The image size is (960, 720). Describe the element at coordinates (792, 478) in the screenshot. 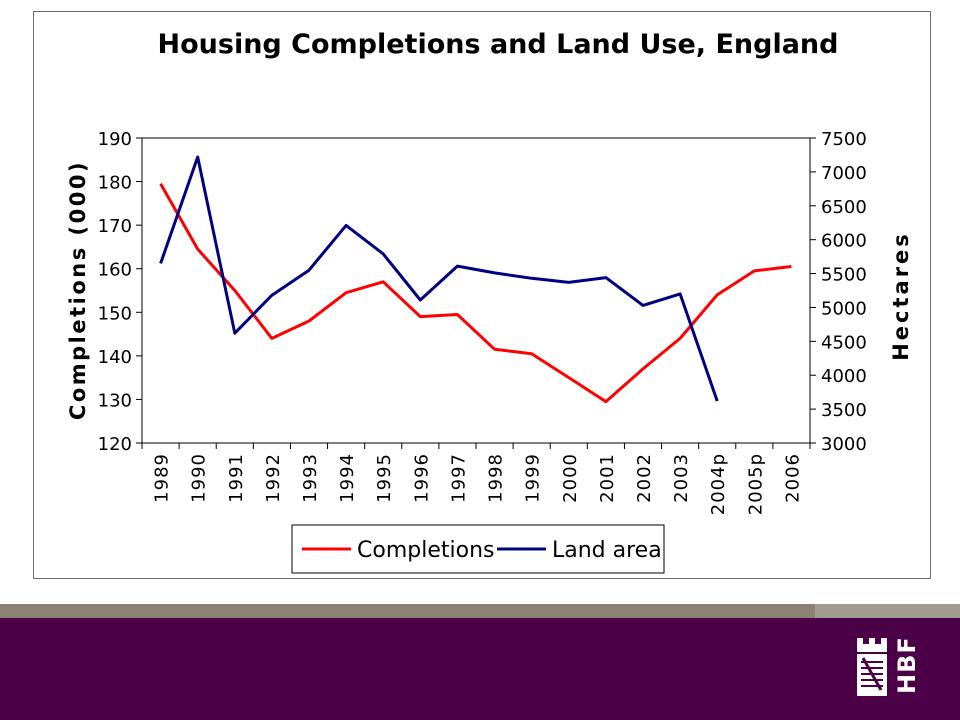

I see `x-tick-label: 2006` at that location.